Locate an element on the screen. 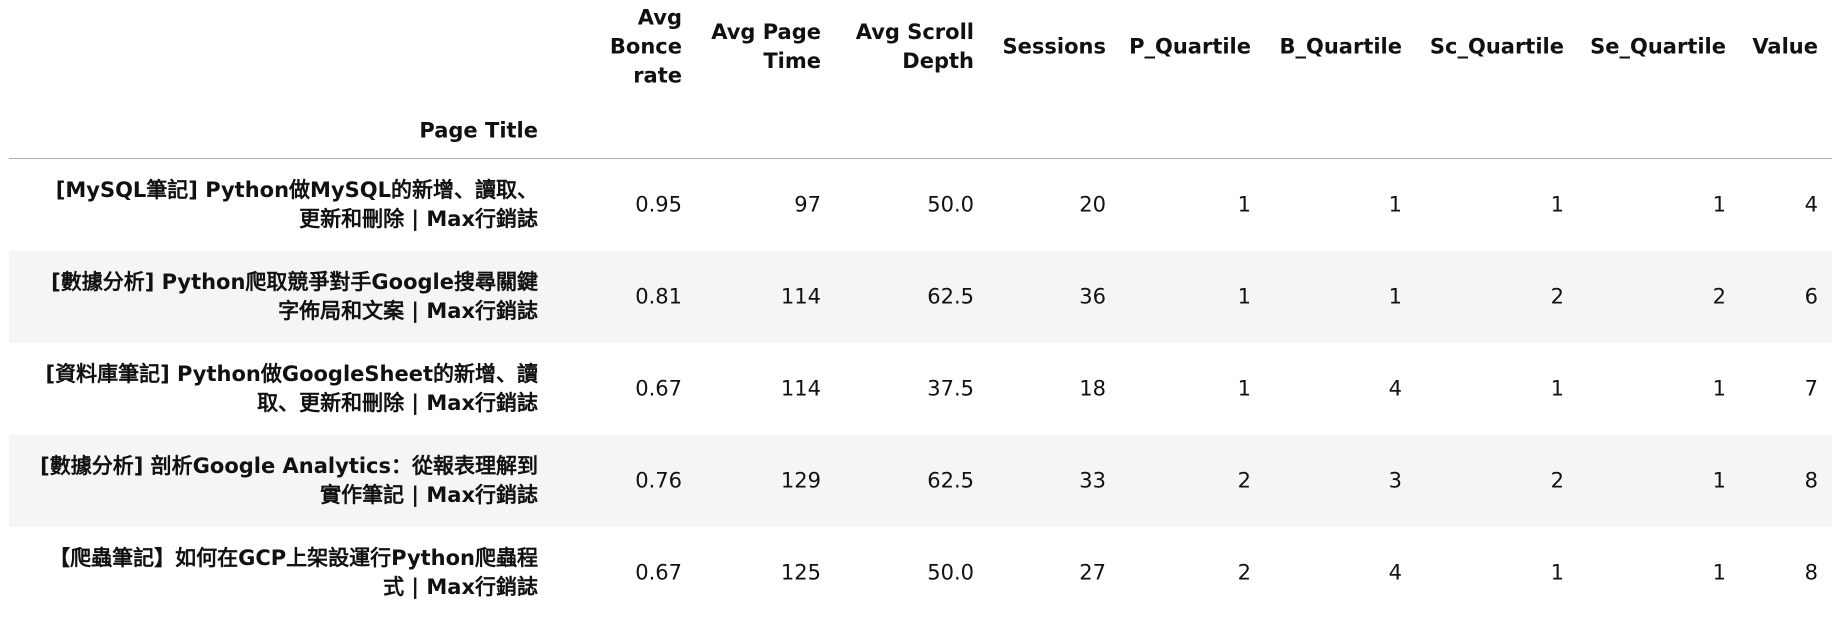 The height and width of the screenshot is (638, 1848). row-title: 【爬蟲筆記】如何在GCP上架設運行Python爬蟲程式 | Max行銷誌 is located at coordinates (293, 572).